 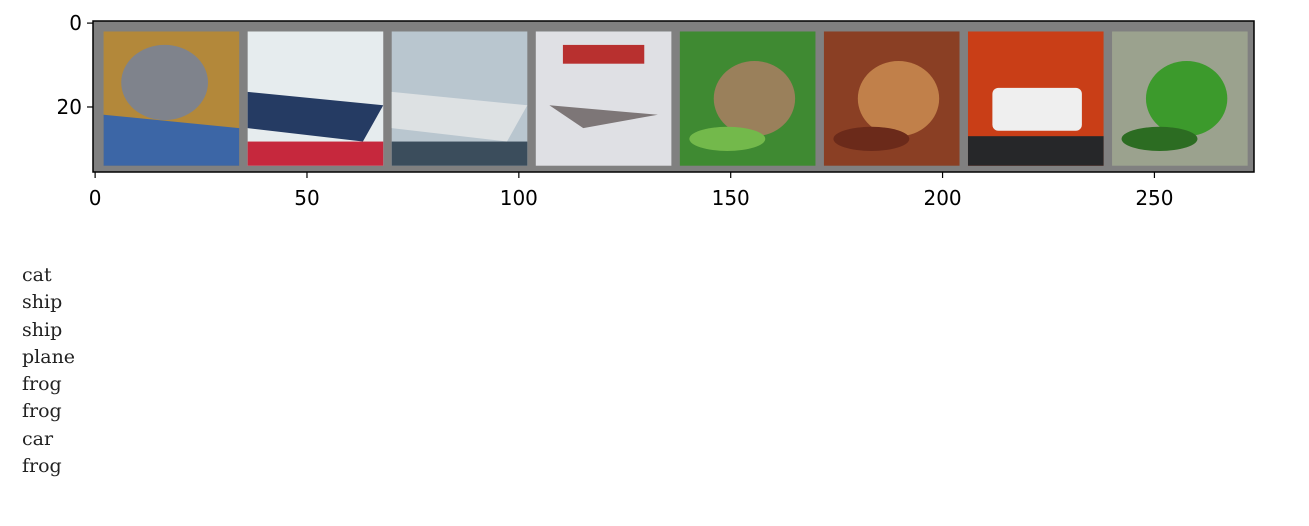 What do you see at coordinates (48, 371) in the screenshot?
I see `output-log: cat ship ship plane frog frog car frog` at bounding box center [48, 371].